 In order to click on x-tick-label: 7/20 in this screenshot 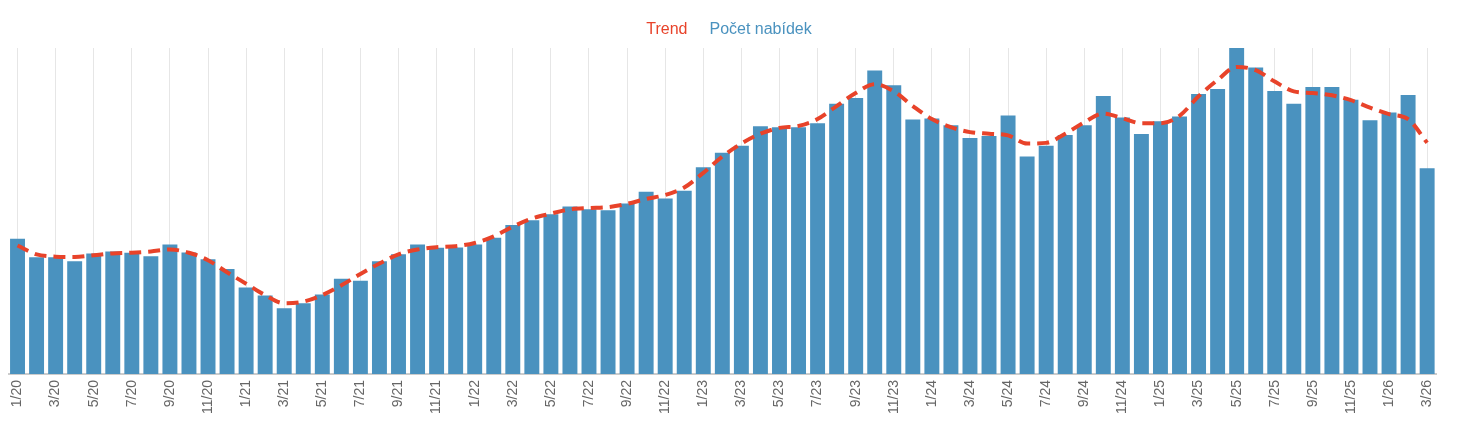, I will do `click(130, 393)`.